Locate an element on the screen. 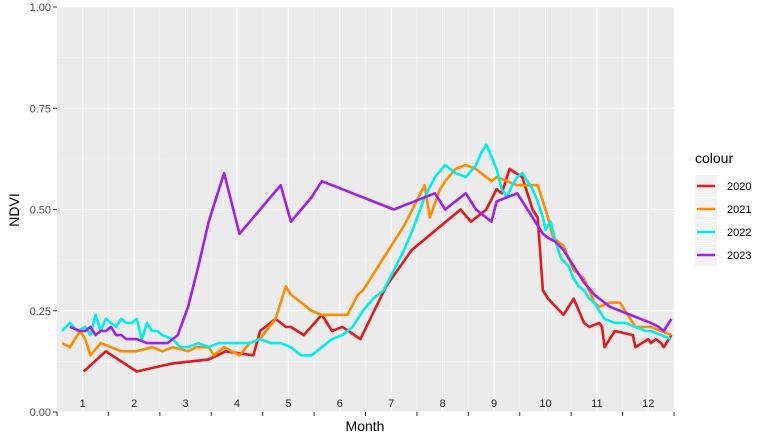  month-label: 1 is located at coordinates (83, 404).